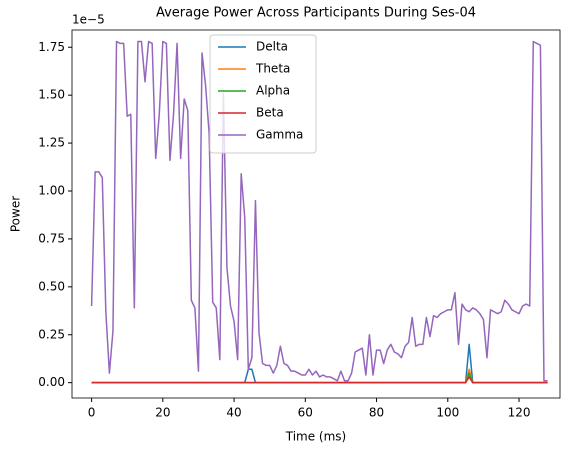  I want to click on x-tick-label: 100, so click(447, 413).